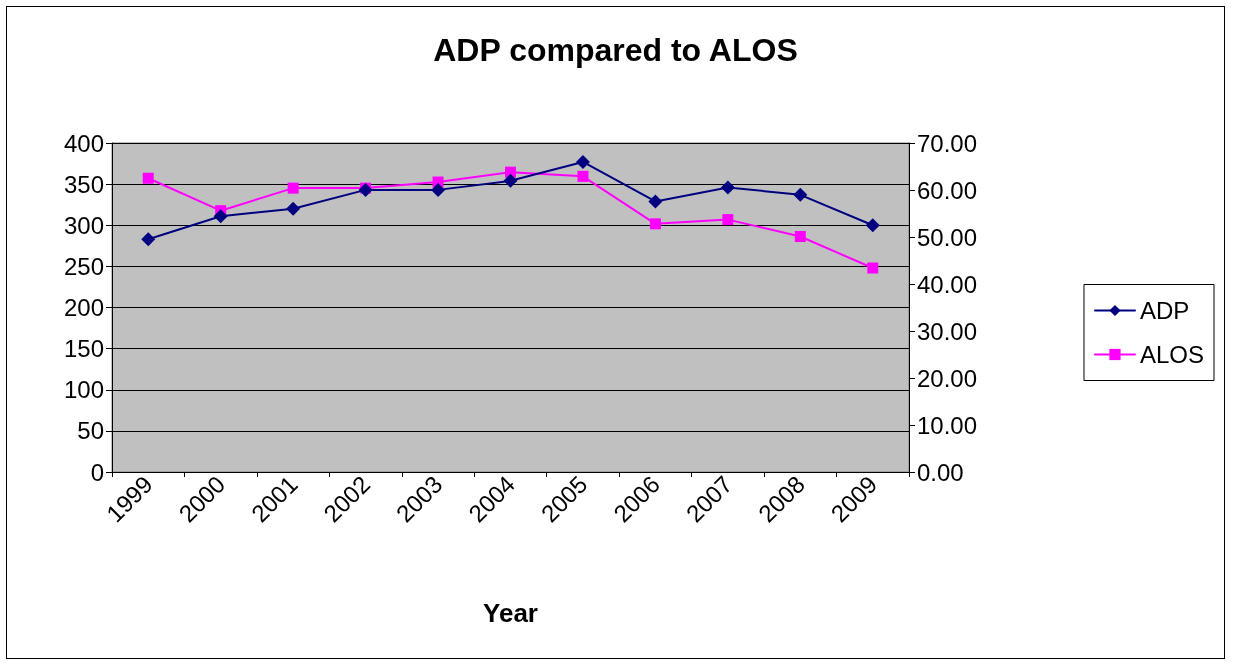 The height and width of the screenshot is (667, 1233). Describe the element at coordinates (947, 237) in the screenshot. I see `y2-tick-label: 50.00` at that location.